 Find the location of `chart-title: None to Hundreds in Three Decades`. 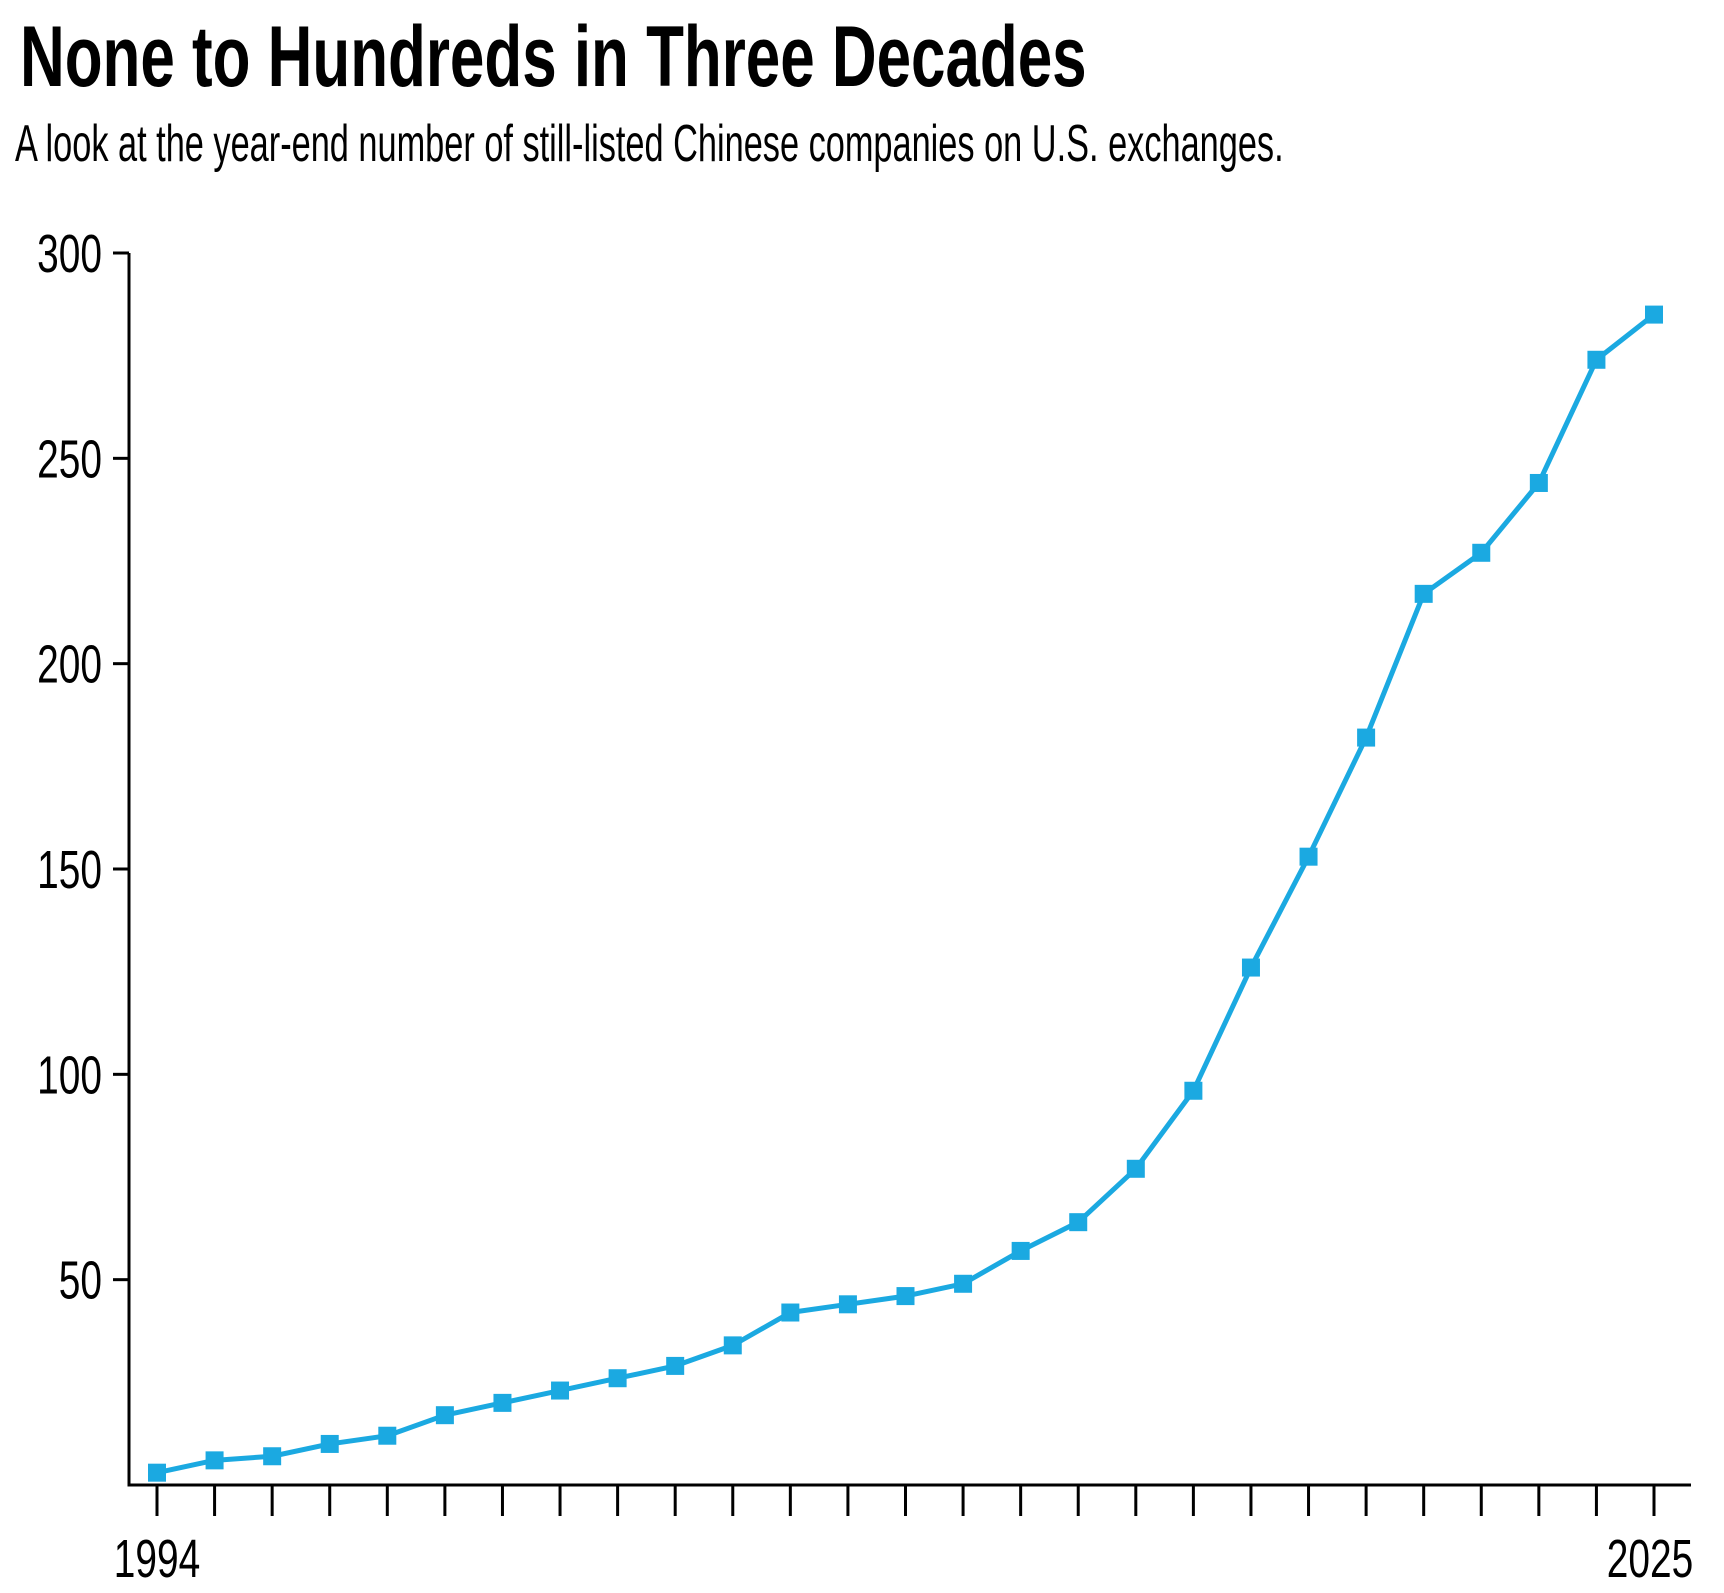

chart-title: None to Hundreds in Three Decades is located at coordinates (553, 57).